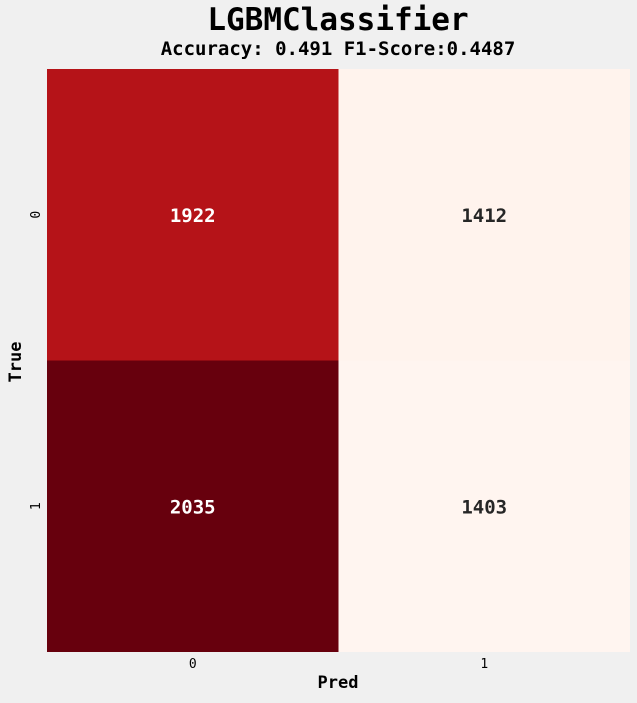  Describe the element at coordinates (338, 49) in the screenshot. I see `chart-subtitle: Accuracy: 0.491 F1-Score:0.4487` at that location.